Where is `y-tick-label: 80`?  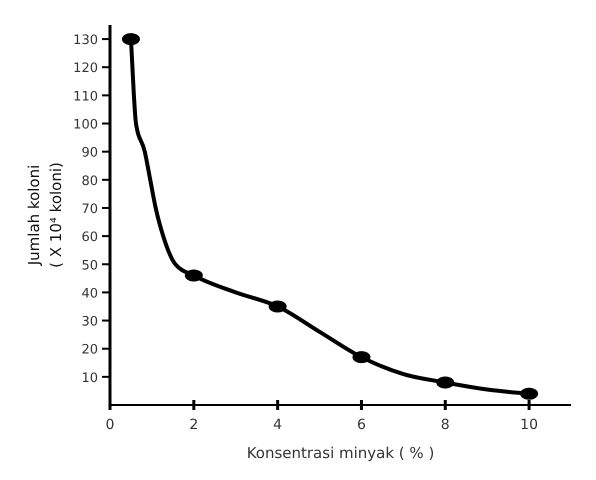
y-tick-label: 80 is located at coordinates (89, 181).